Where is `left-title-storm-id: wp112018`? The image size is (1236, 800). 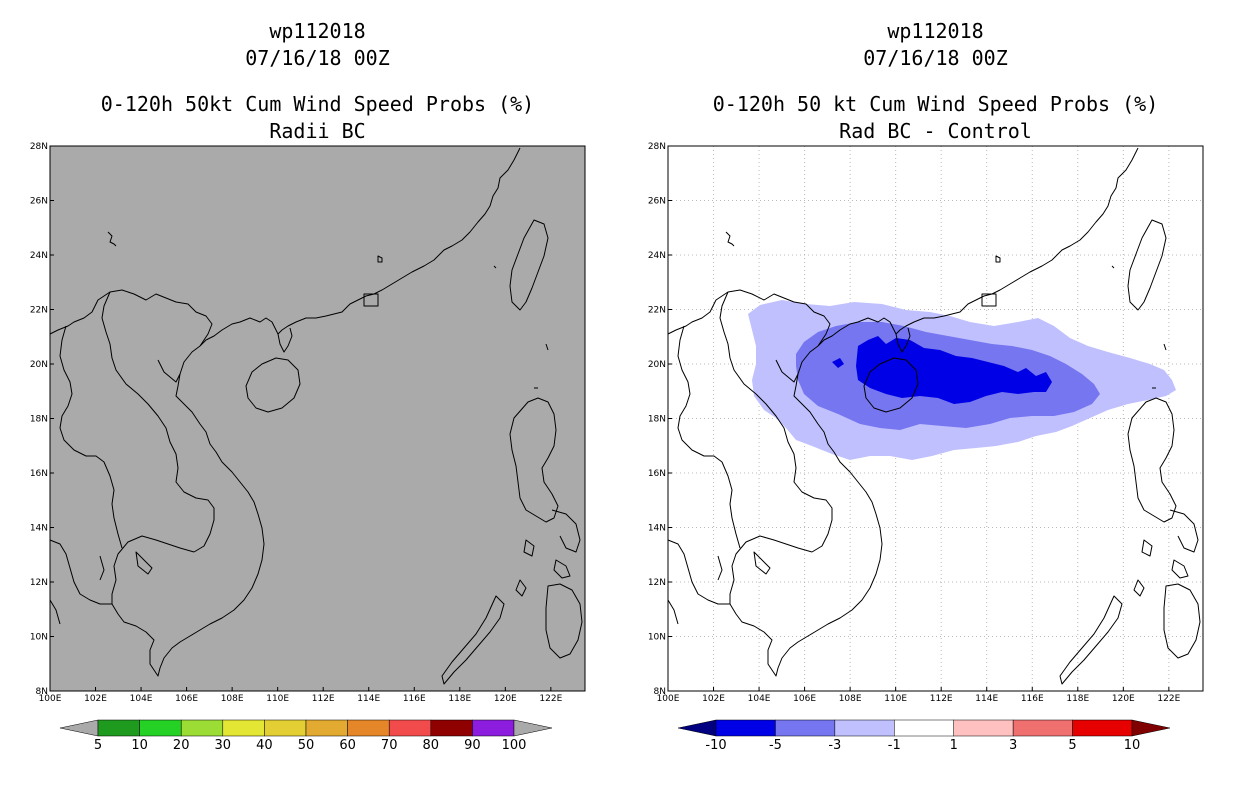
left-title-storm-id: wp112018 is located at coordinates (317, 31).